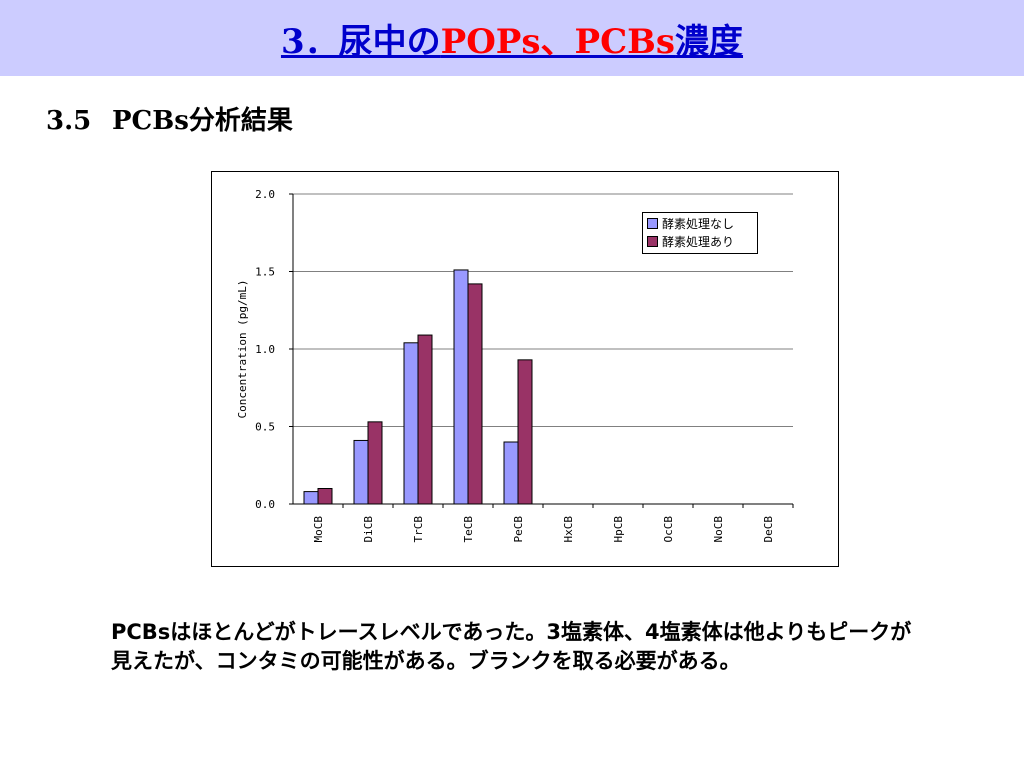 This screenshot has width=1024, height=768. What do you see at coordinates (568, 529) in the screenshot?
I see `x-tick-label: HxCB` at bounding box center [568, 529].